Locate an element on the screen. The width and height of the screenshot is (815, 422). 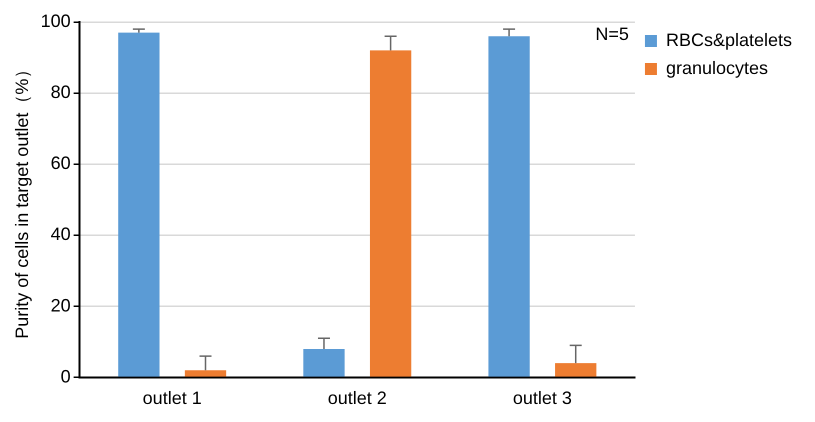
y-tick-label: 60 is located at coordinates (60, 163).